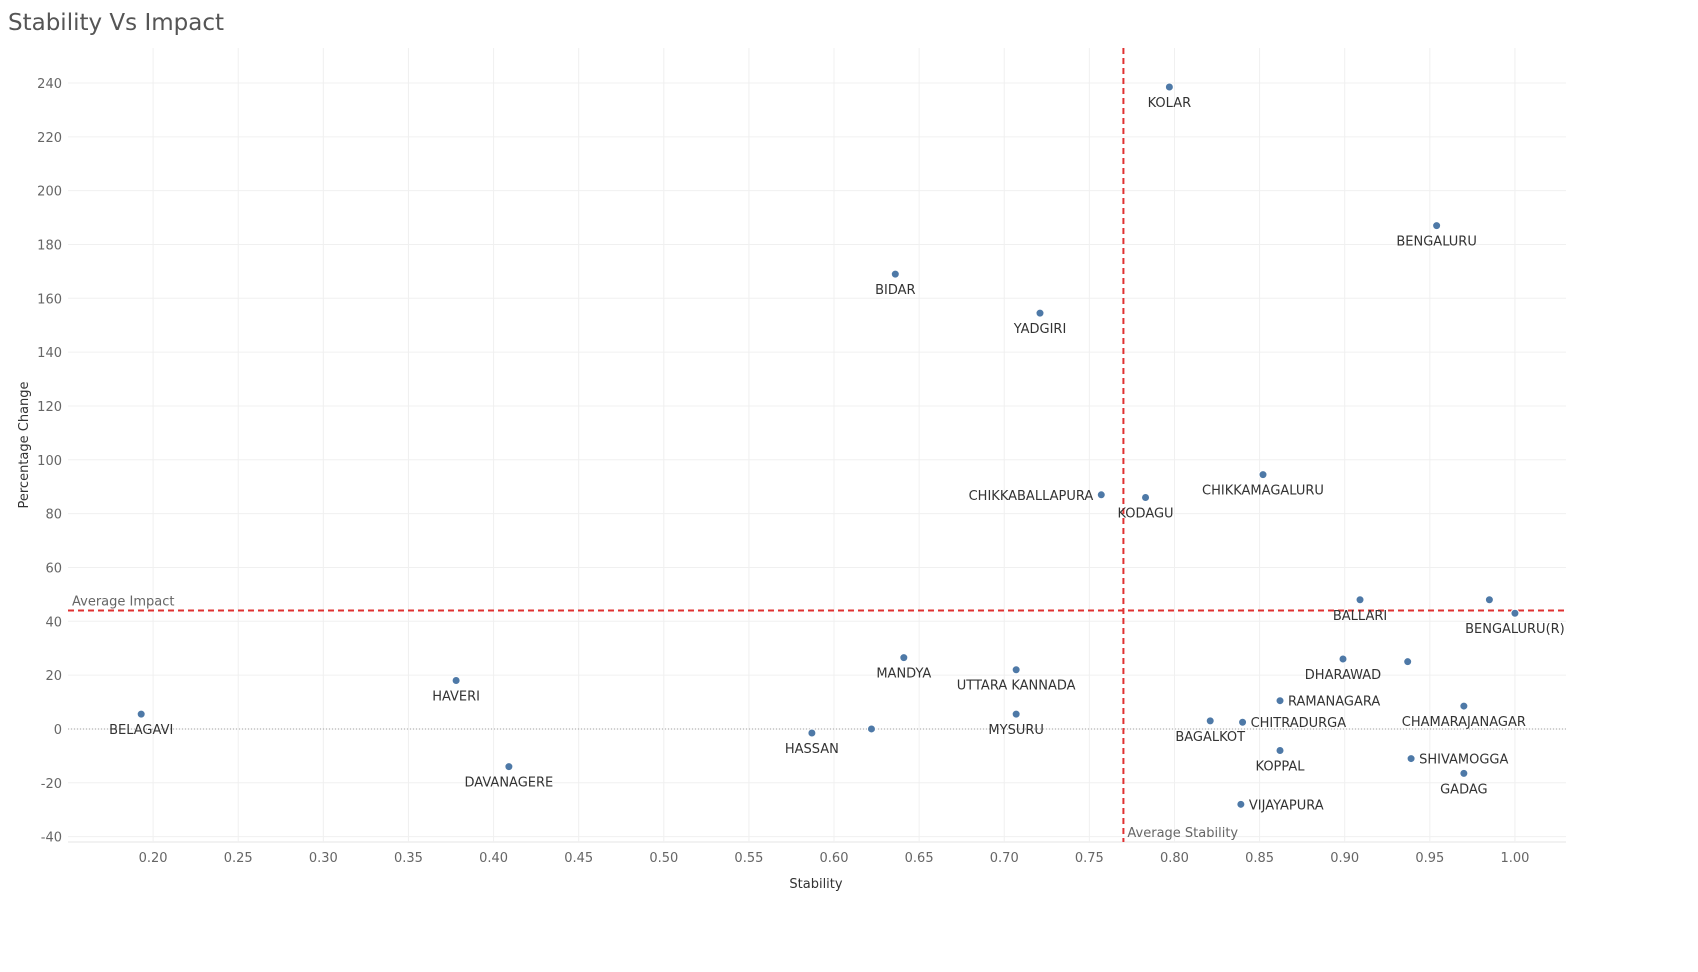 This screenshot has height=972, width=1698. I want to click on y-axis-title: Percentage Change, so click(24, 444).